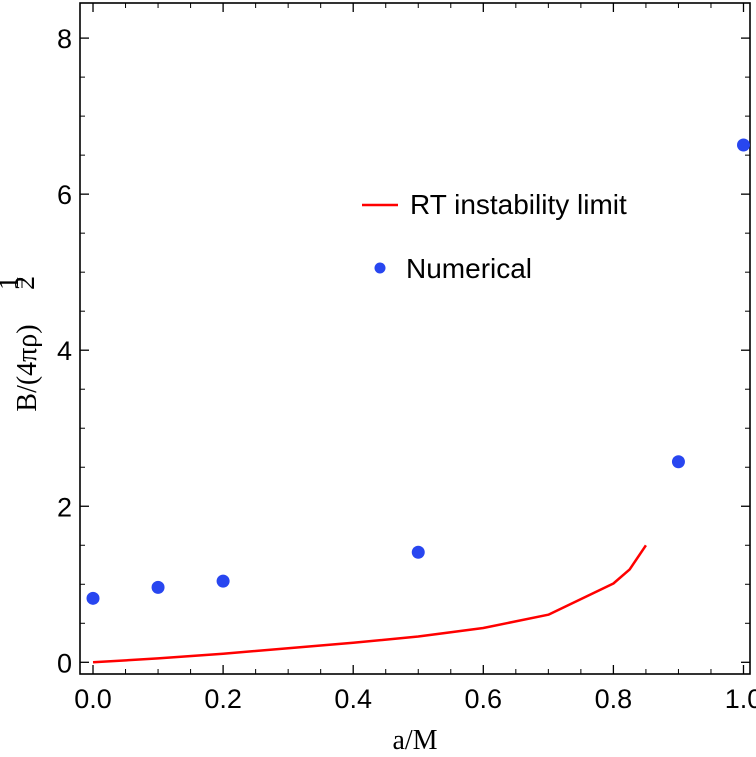 This screenshot has width=756, height=757. What do you see at coordinates (64, 195) in the screenshot?
I see `y-tick-label: 6` at bounding box center [64, 195].